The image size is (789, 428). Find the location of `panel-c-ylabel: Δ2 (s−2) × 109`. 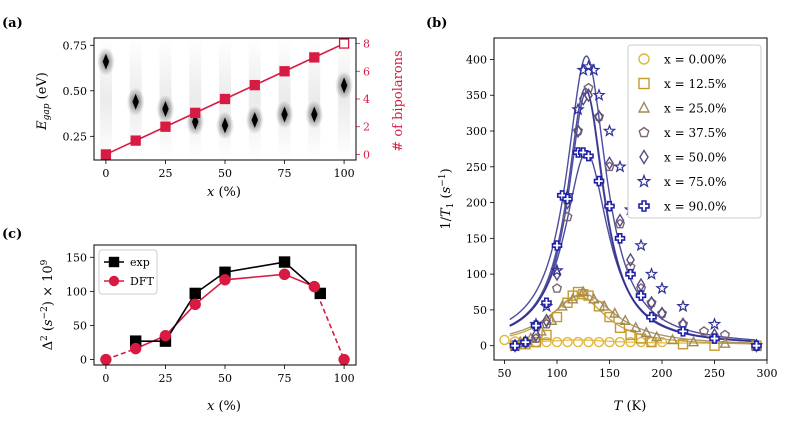

panel-c-ylabel: Δ2 (s−2) × 109 is located at coordinates (48, 304).